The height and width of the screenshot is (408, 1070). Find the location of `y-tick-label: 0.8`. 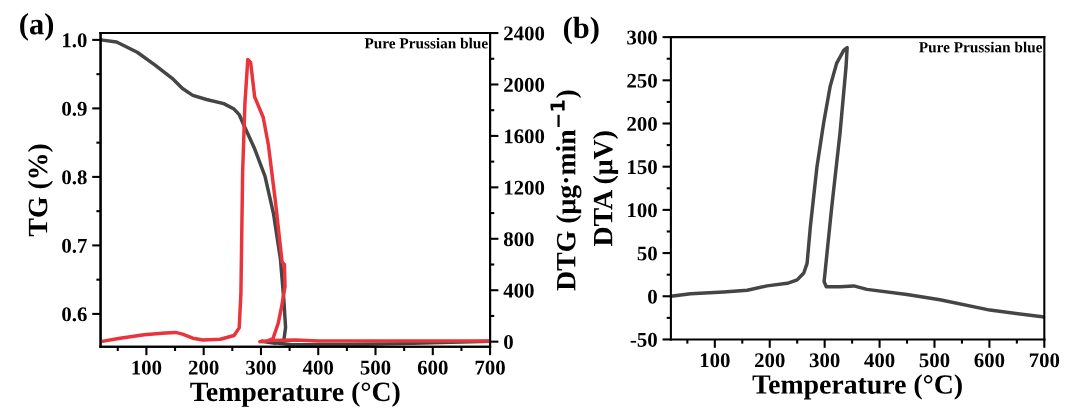

y-tick-label: 0.8 is located at coordinates (74, 177).